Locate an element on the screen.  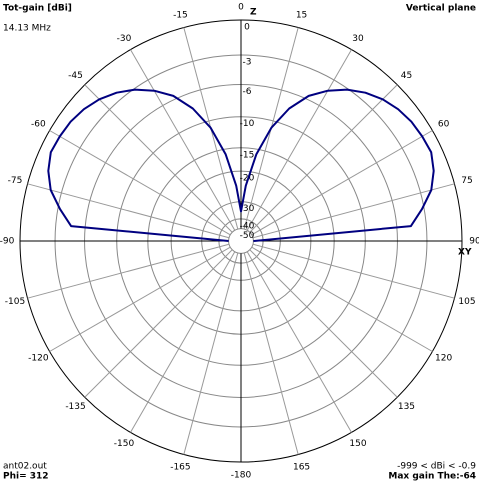
angle-tick-label: -75 is located at coordinates (15, 181).